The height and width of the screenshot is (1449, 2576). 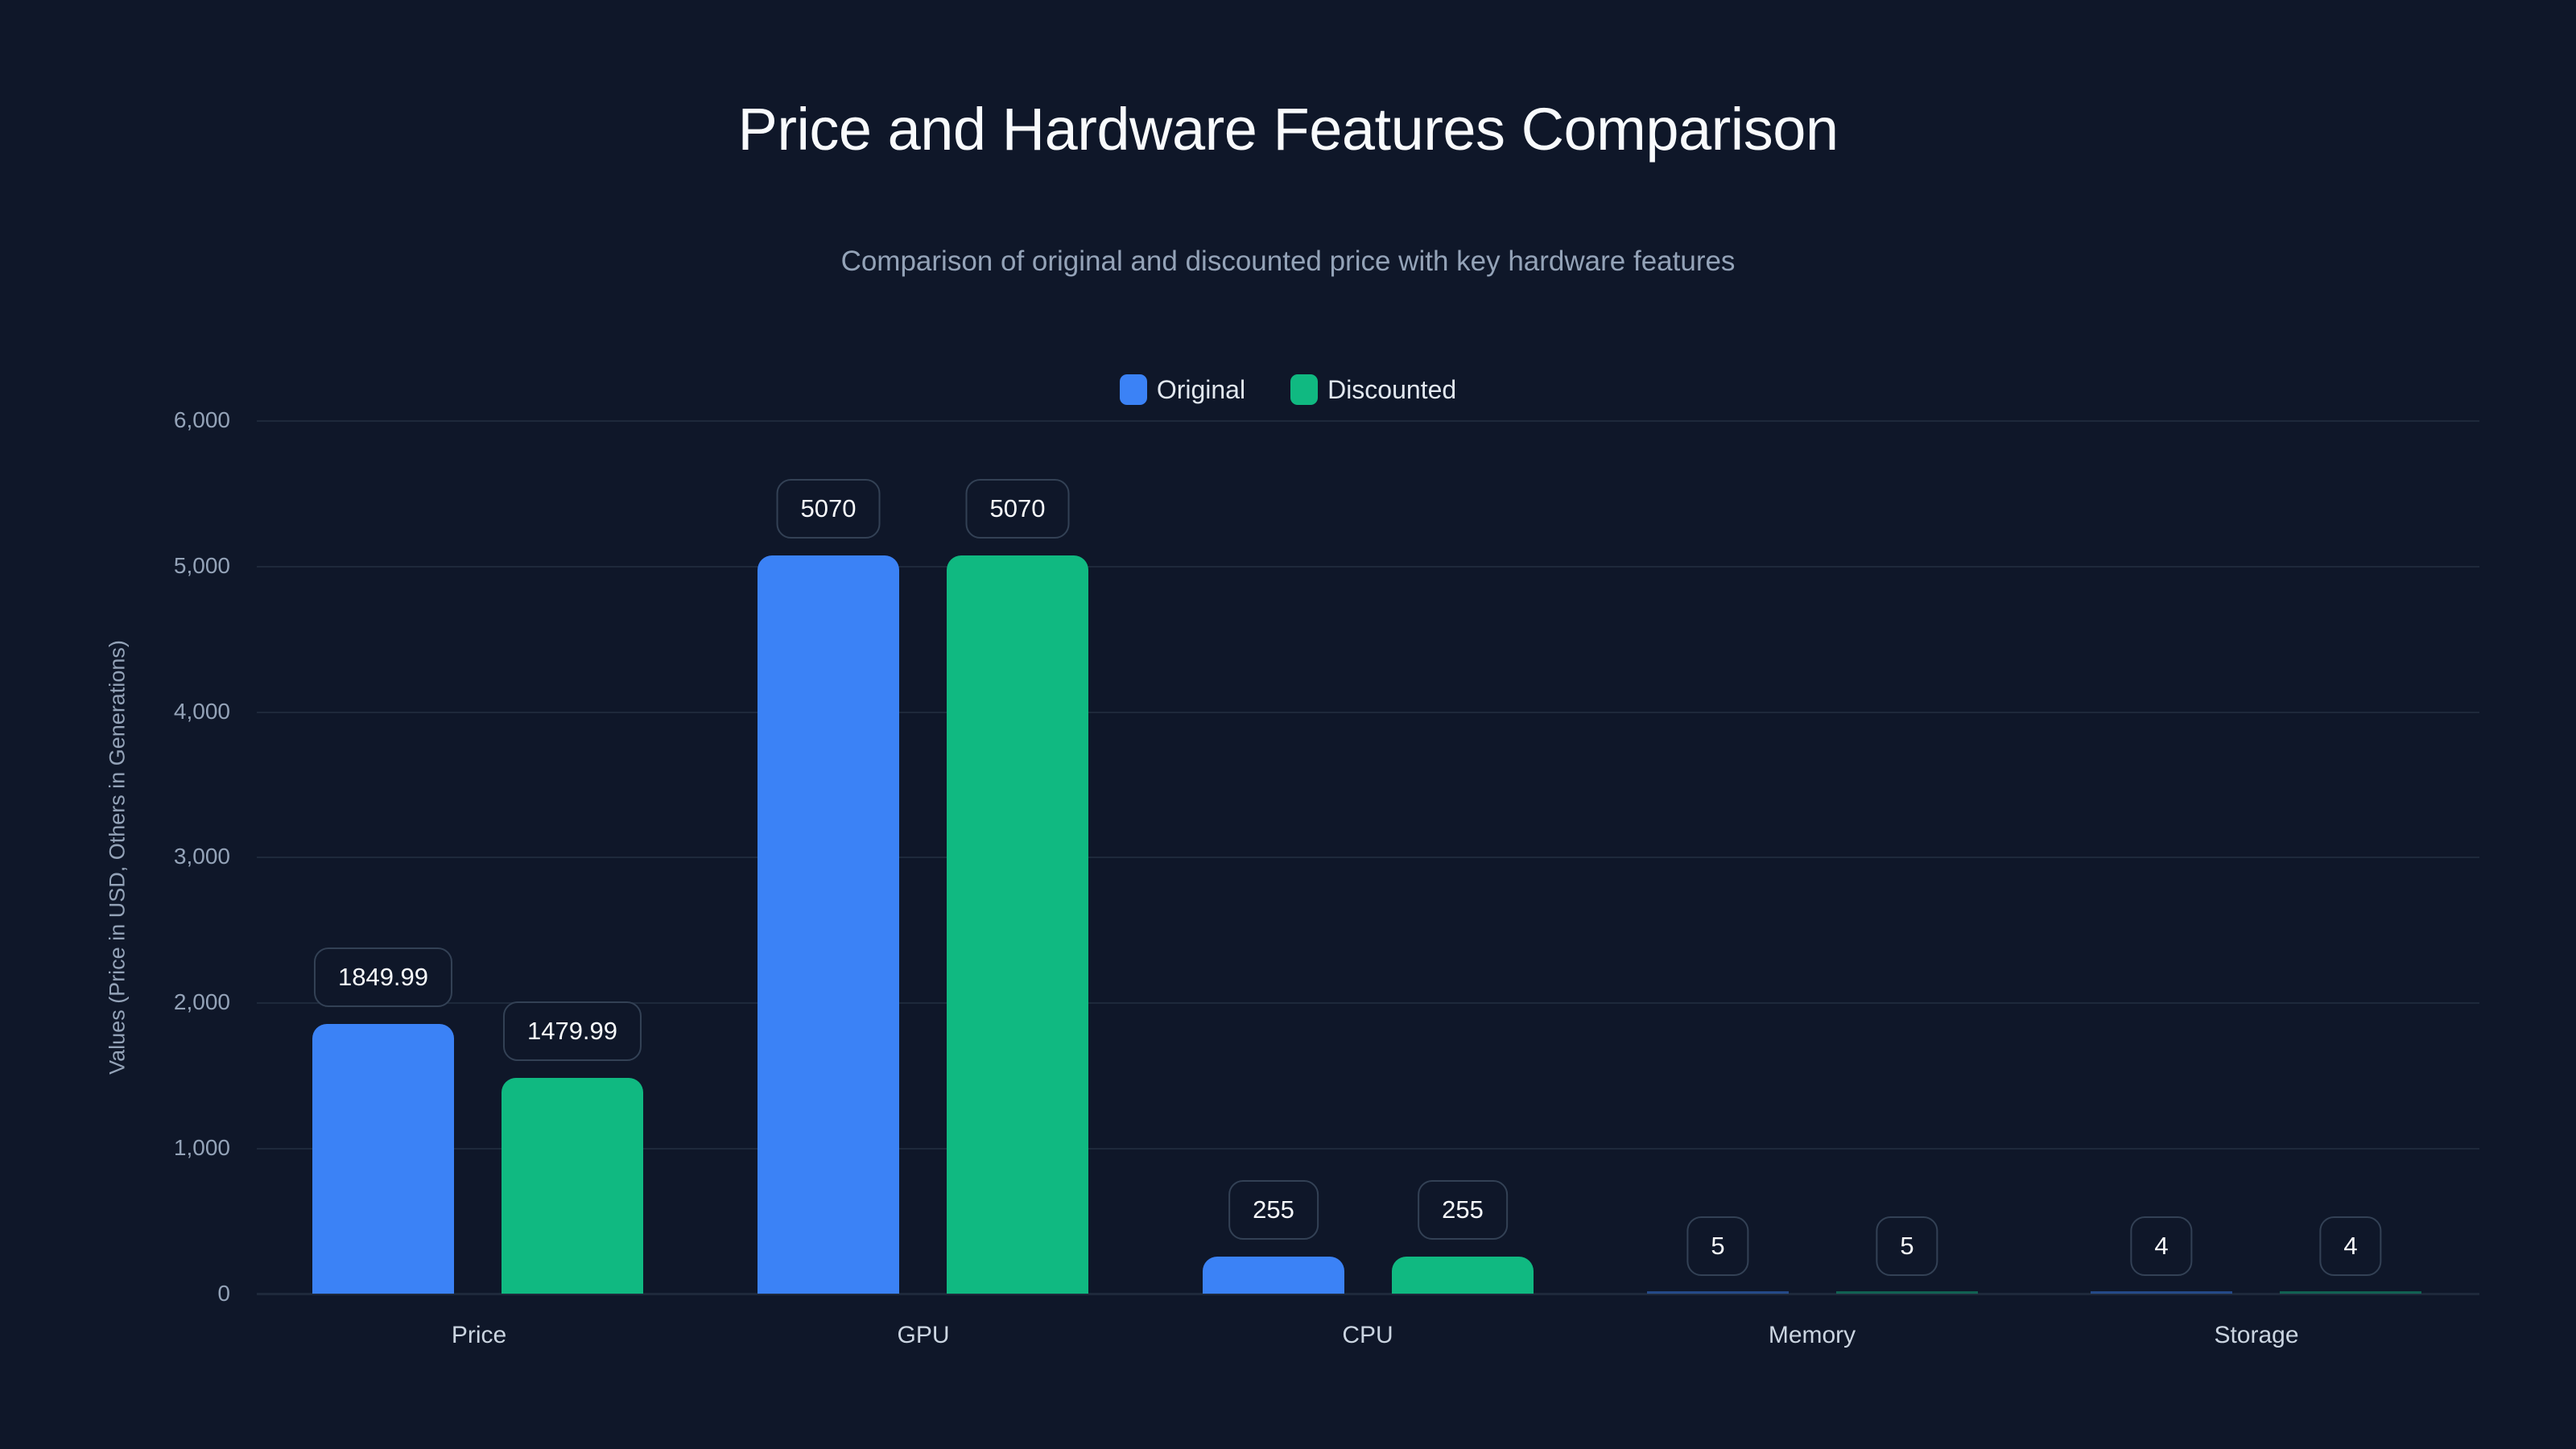 What do you see at coordinates (2256, 884) in the screenshot?
I see `category-storage: 4 4 Storage` at bounding box center [2256, 884].